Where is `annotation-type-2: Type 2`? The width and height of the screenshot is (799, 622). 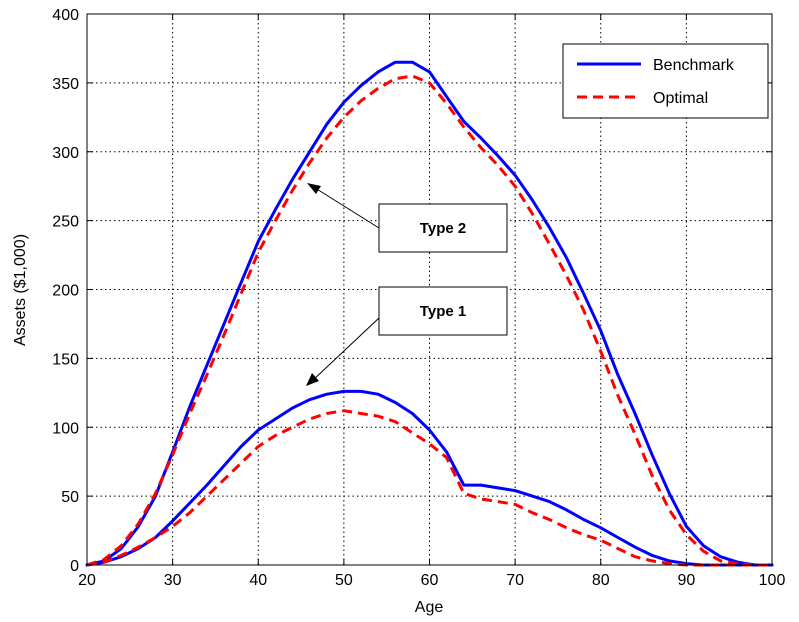
annotation-type-2: Type 2 is located at coordinates (407, 218).